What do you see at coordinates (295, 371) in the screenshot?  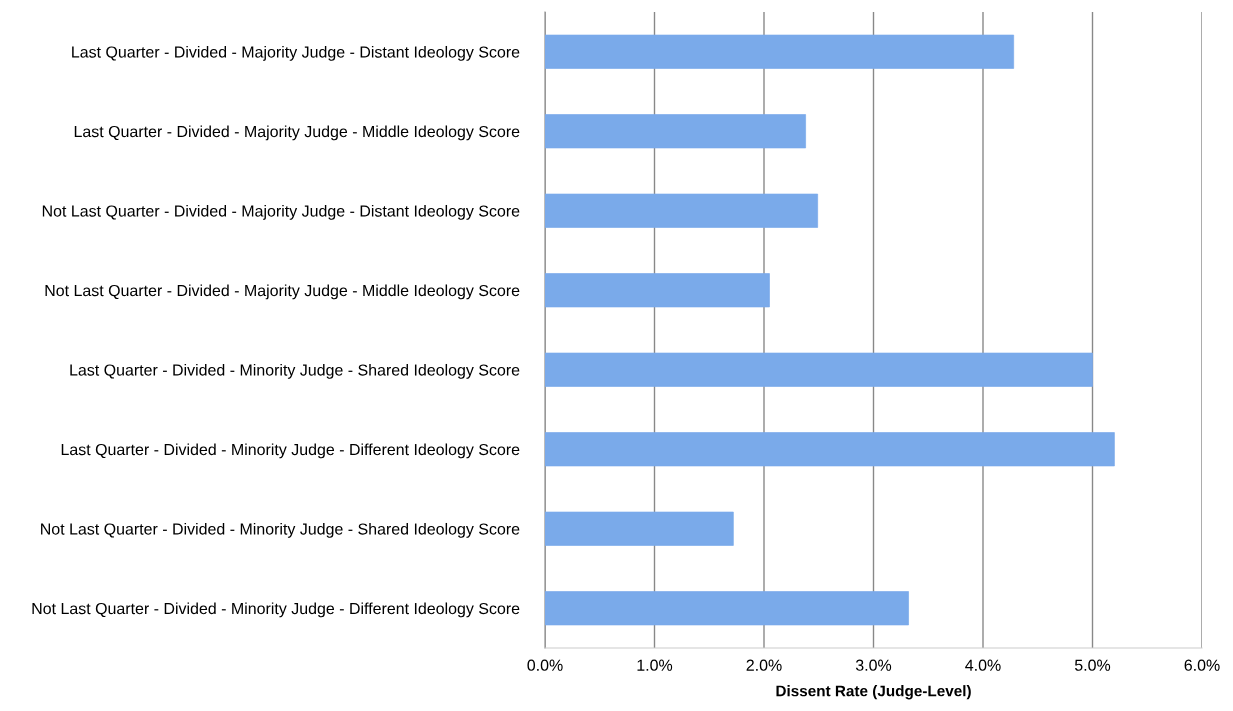 I see `y-tick-label: Last Quarter - Divided - Minority Judge - Shared Ideology Score` at bounding box center [295, 371].